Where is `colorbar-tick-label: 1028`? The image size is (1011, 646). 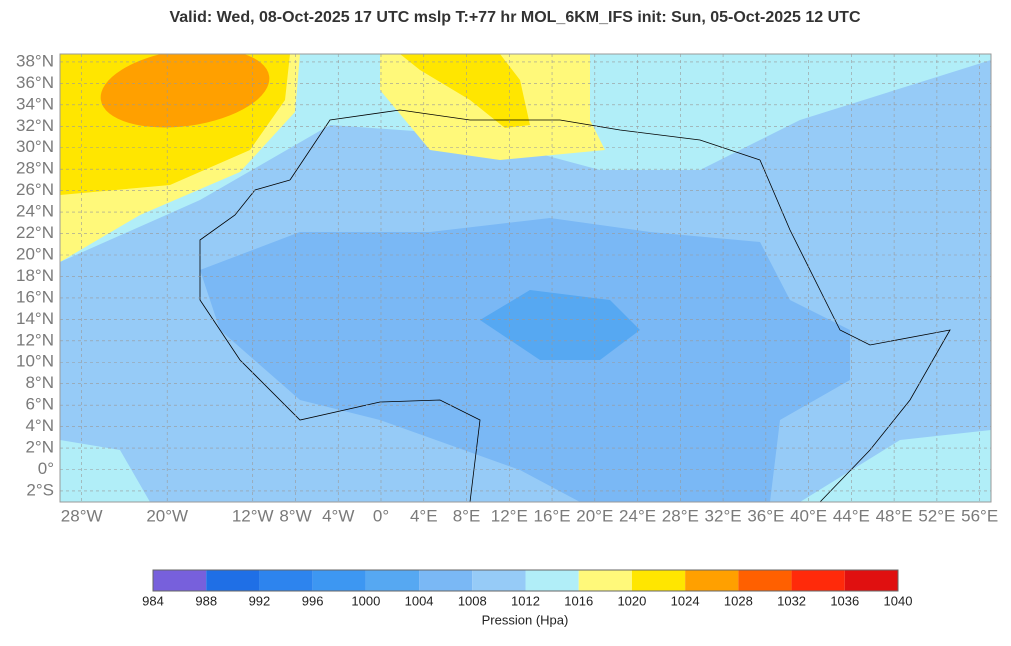
colorbar-tick-label: 1028 is located at coordinates (738, 600).